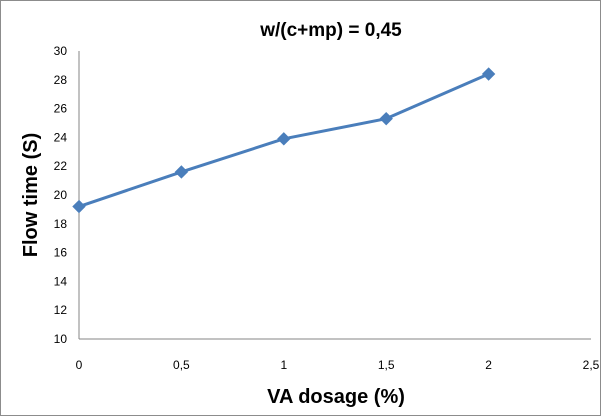 This screenshot has height=417, width=601. I want to click on y-tick-label: 10, so click(61, 339).